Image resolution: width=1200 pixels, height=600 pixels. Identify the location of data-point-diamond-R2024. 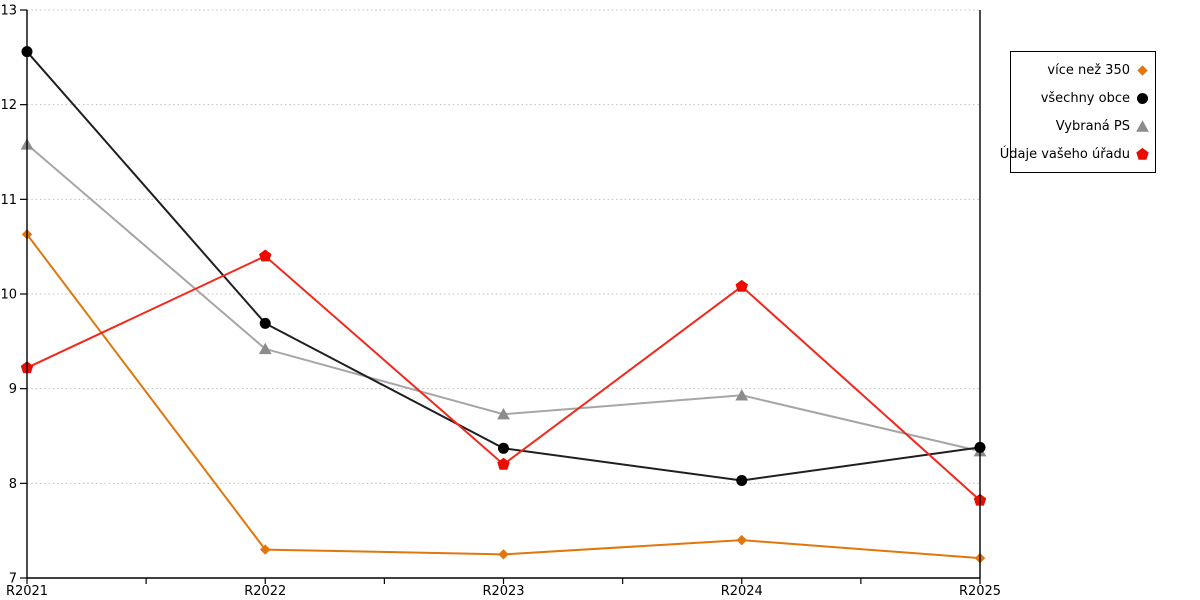
(741, 540).